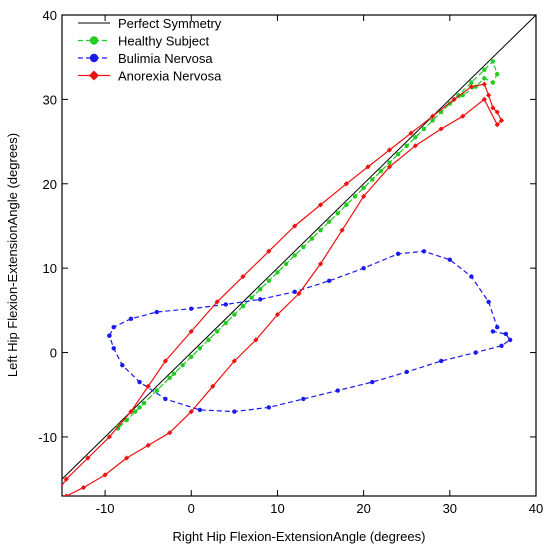 This screenshot has height=549, width=550. I want to click on legend-item-healthy-subject: Healthy Subject, so click(143, 41).